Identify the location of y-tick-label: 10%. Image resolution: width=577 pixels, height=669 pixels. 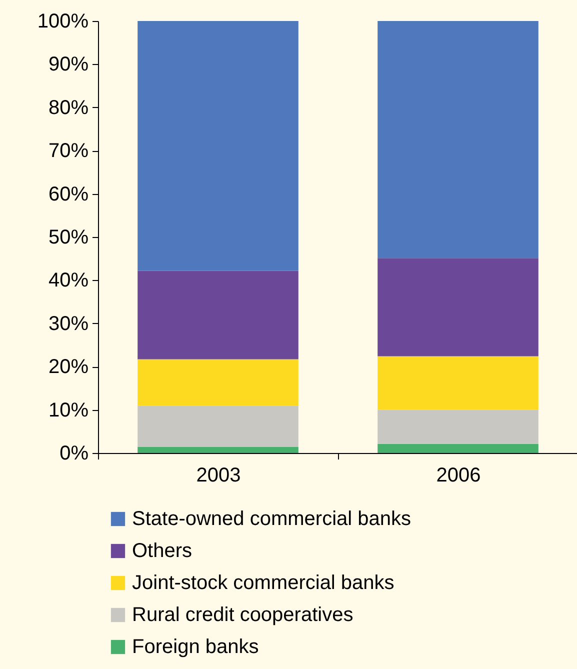
(68, 410).